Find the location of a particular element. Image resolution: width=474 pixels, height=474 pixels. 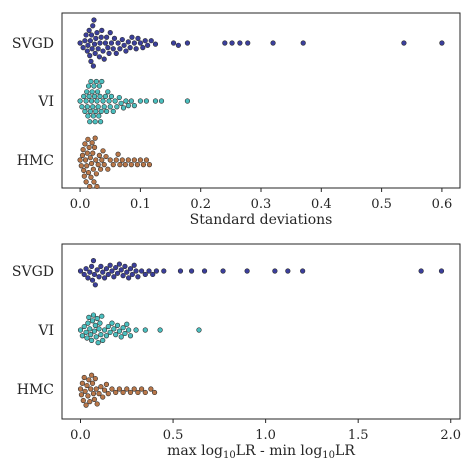

x-tick-label: 0.3 is located at coordinates (261, 204).